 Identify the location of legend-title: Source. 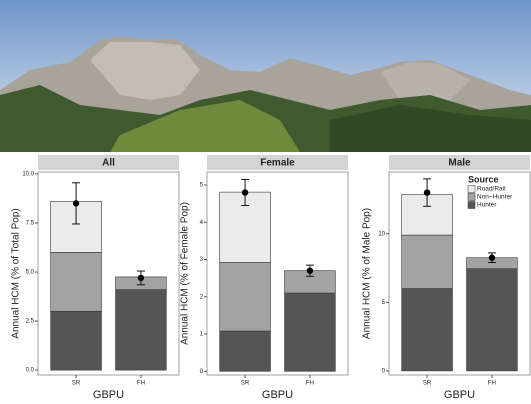
(483, 179).